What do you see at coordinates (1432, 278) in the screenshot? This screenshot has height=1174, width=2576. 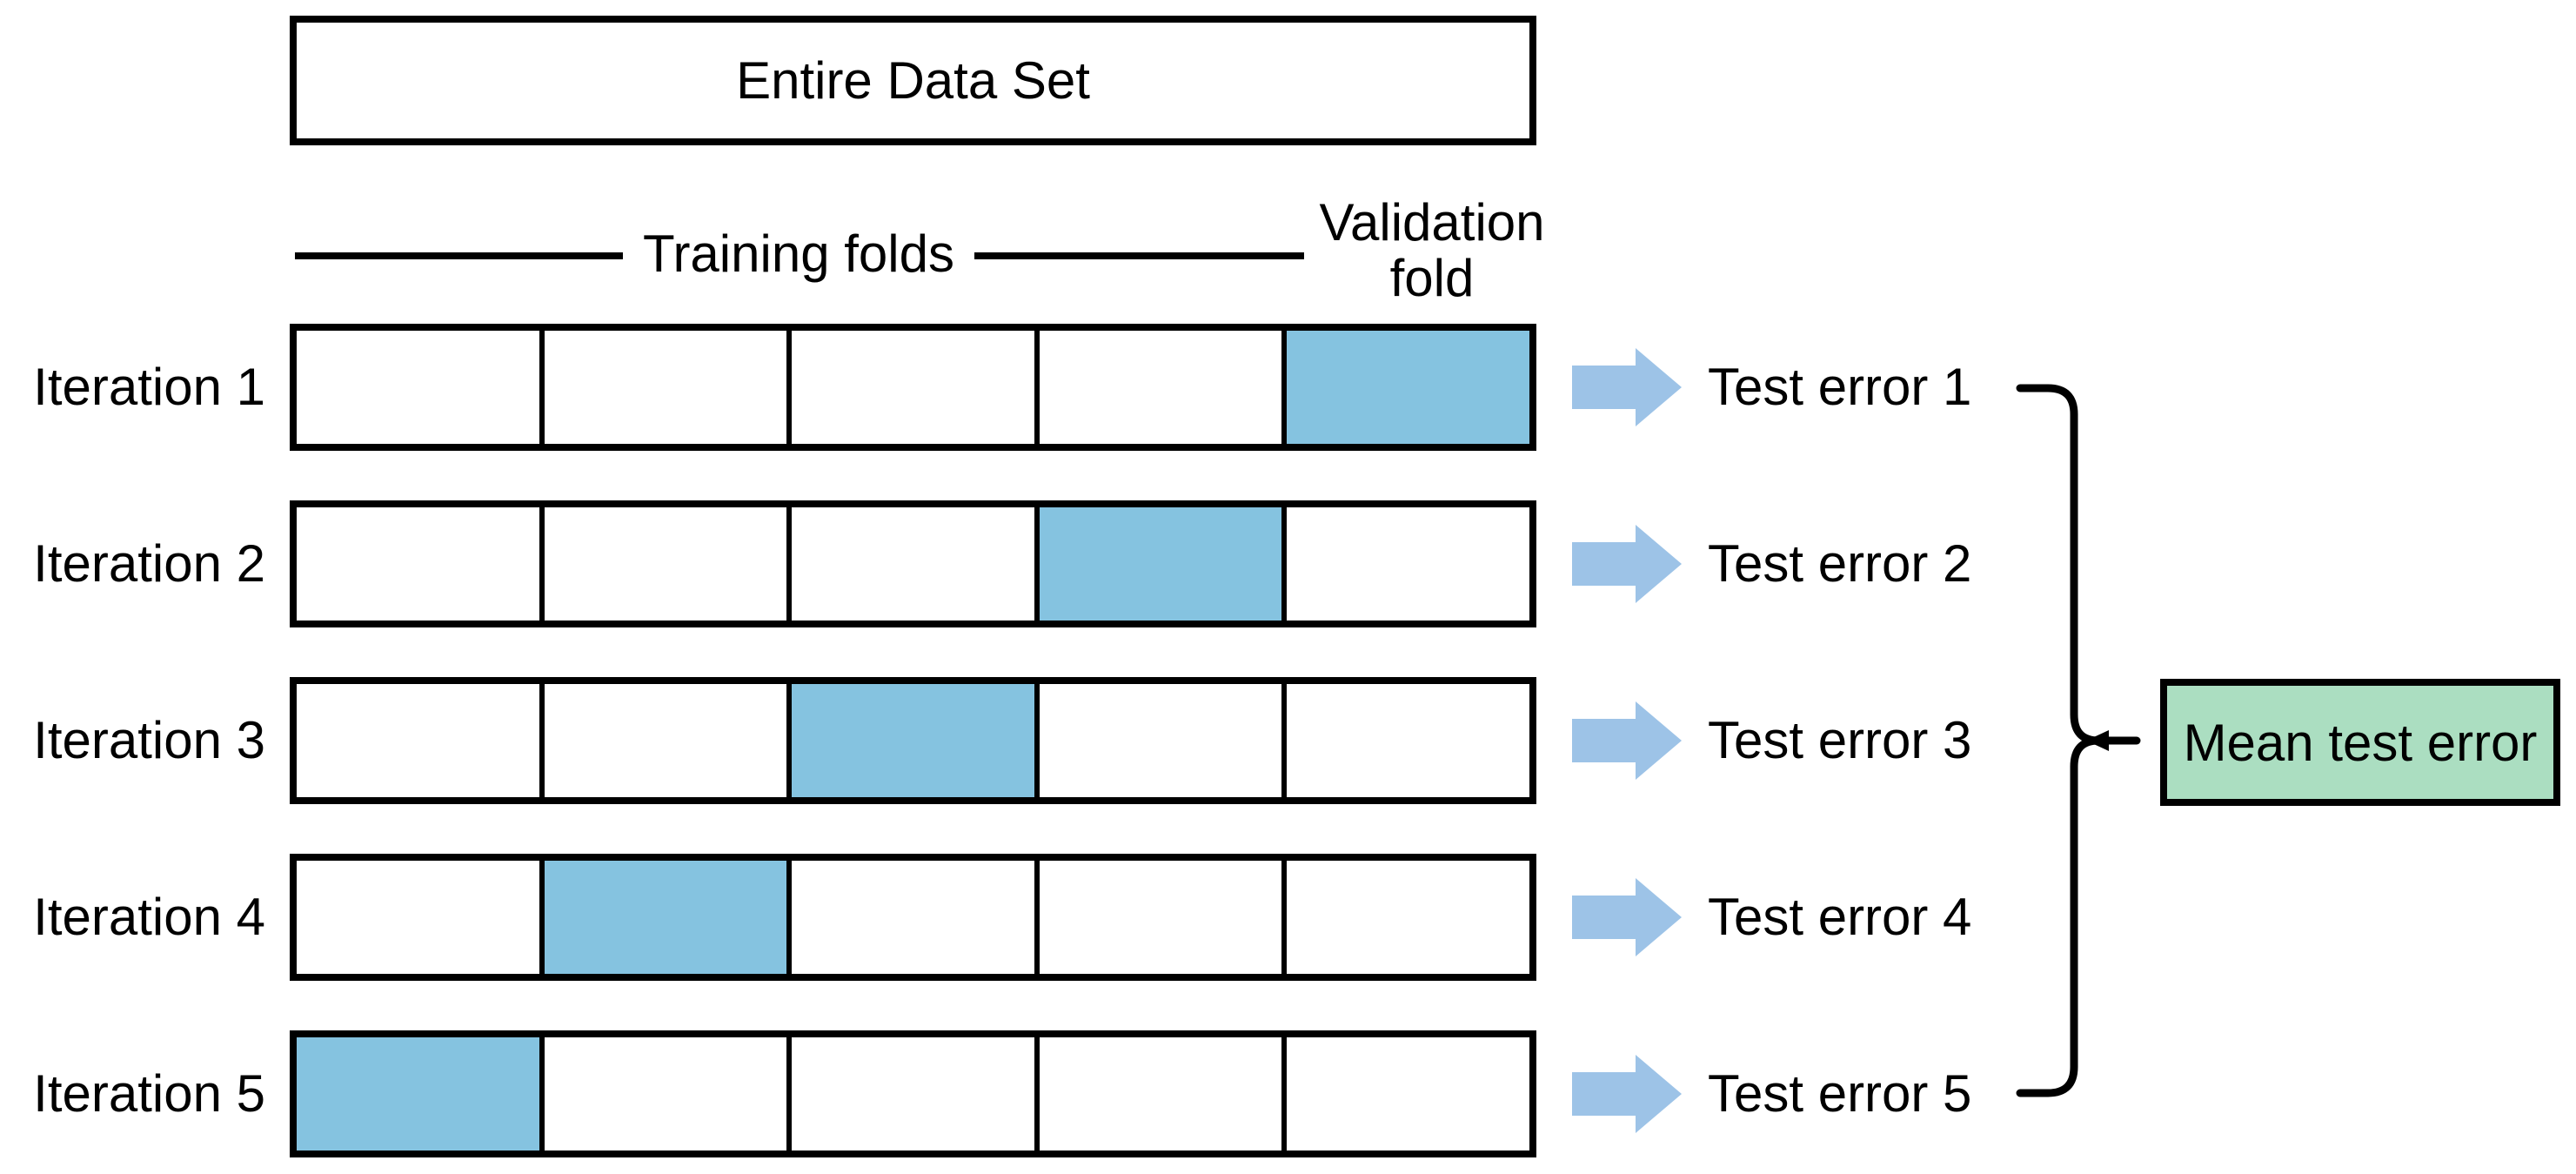 I see `validation-fold-label-line2: fold` at bounding box center [1432, 278].